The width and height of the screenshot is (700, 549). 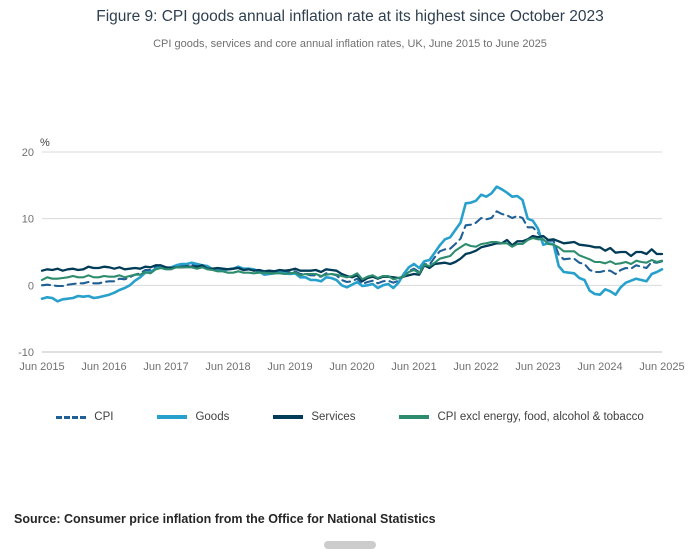 What do you see at coordinates (103, 367) in the screenshot?
I see `x-tick-label: Jun 2016` at bounding box center [103, 367].